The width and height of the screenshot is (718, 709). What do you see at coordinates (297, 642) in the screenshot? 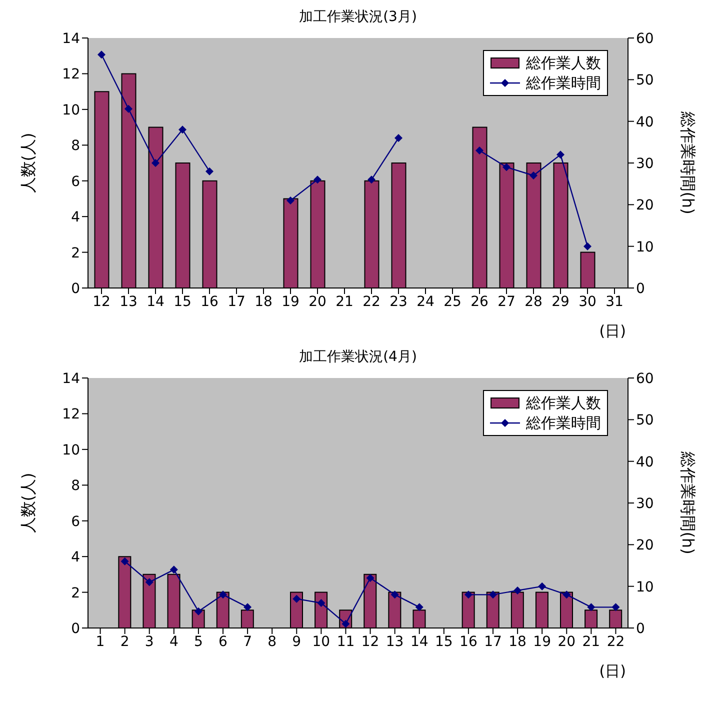
I see `x-tick-label: 9` at bounding box center [297, 642].